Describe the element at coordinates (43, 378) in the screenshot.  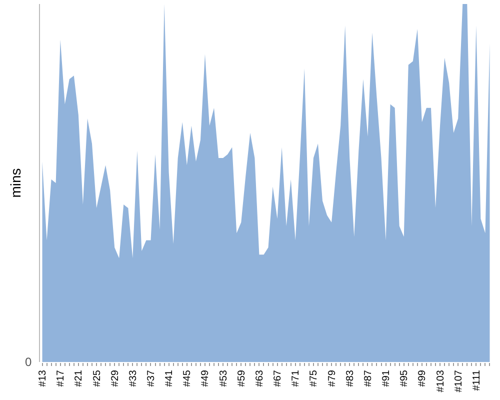
I see `x-tick-label: #13` at that location.